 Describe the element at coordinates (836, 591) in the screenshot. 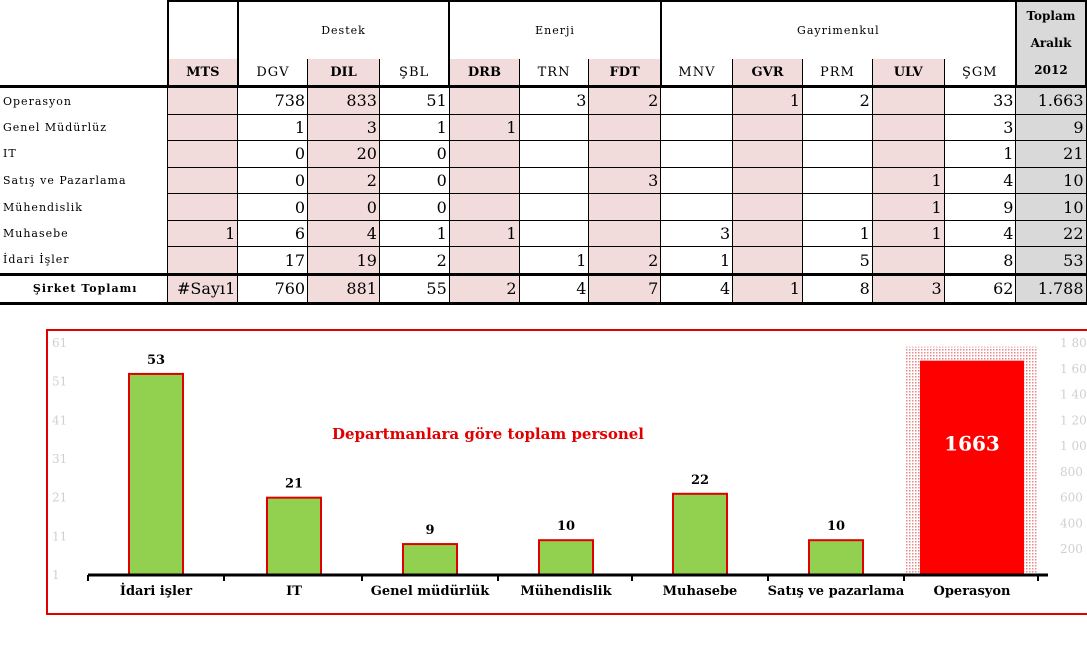

I see `category-label: Satış ve pazarlama` at that location.